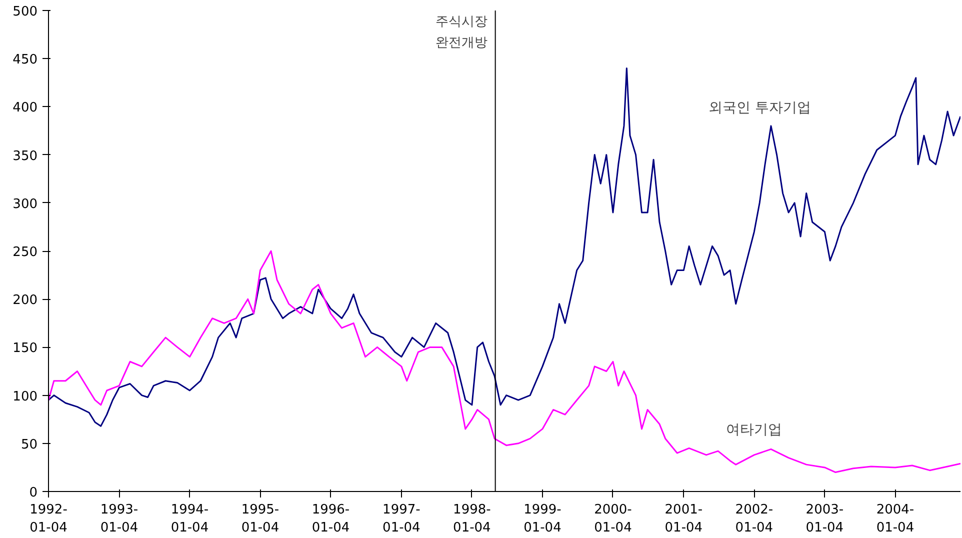 This screenshot has height=538, width=962. Describe the element at coordinates (260, 519) in the screenshot. I see `x-tick-label: 1995- 01-04` at that location.